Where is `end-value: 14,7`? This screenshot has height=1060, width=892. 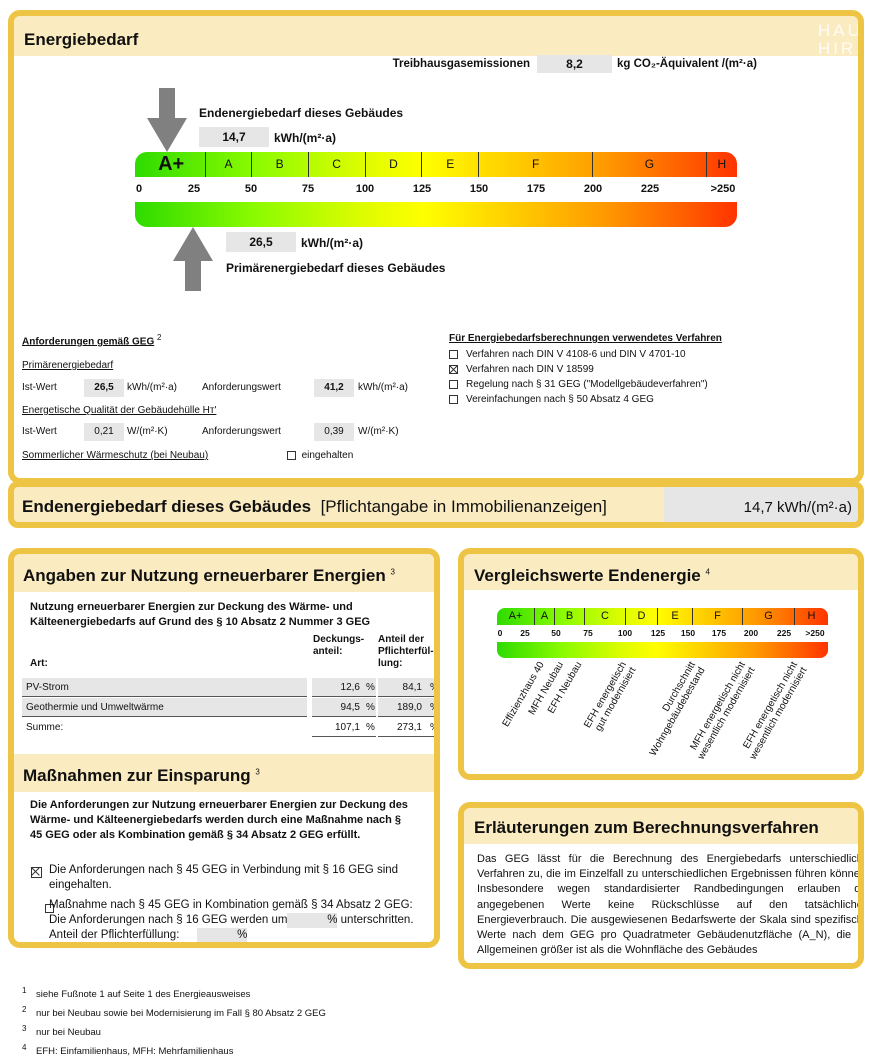 end-value: 14,7 is located at coordinates (234, 137).